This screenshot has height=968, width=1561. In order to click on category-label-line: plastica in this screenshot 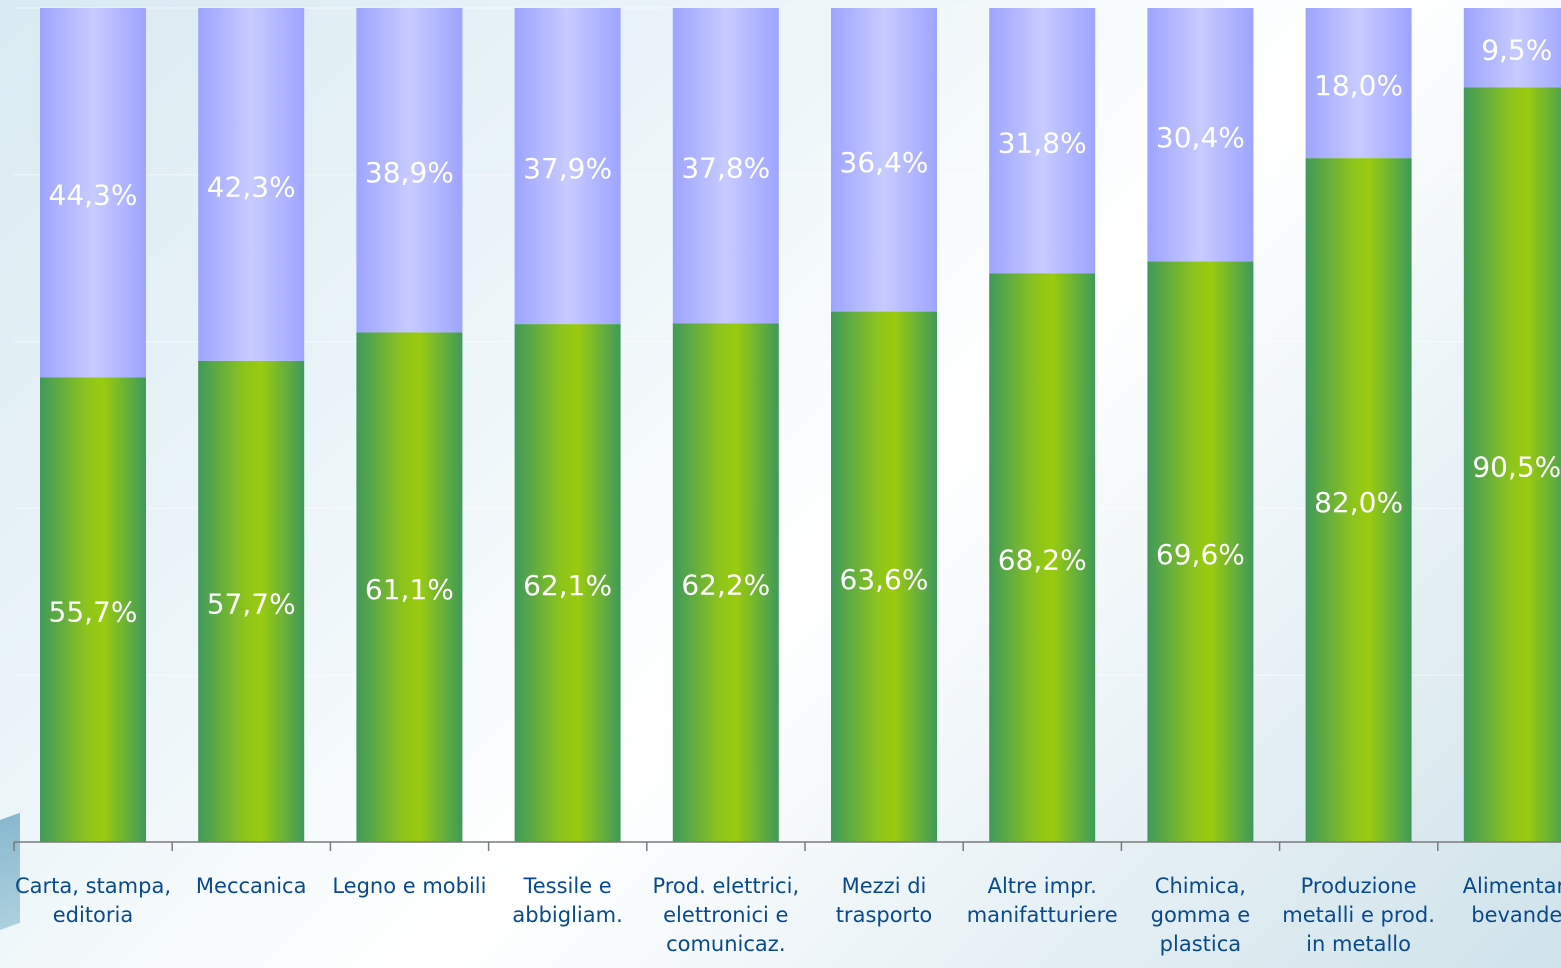, I will do `click(1200, 944)`.